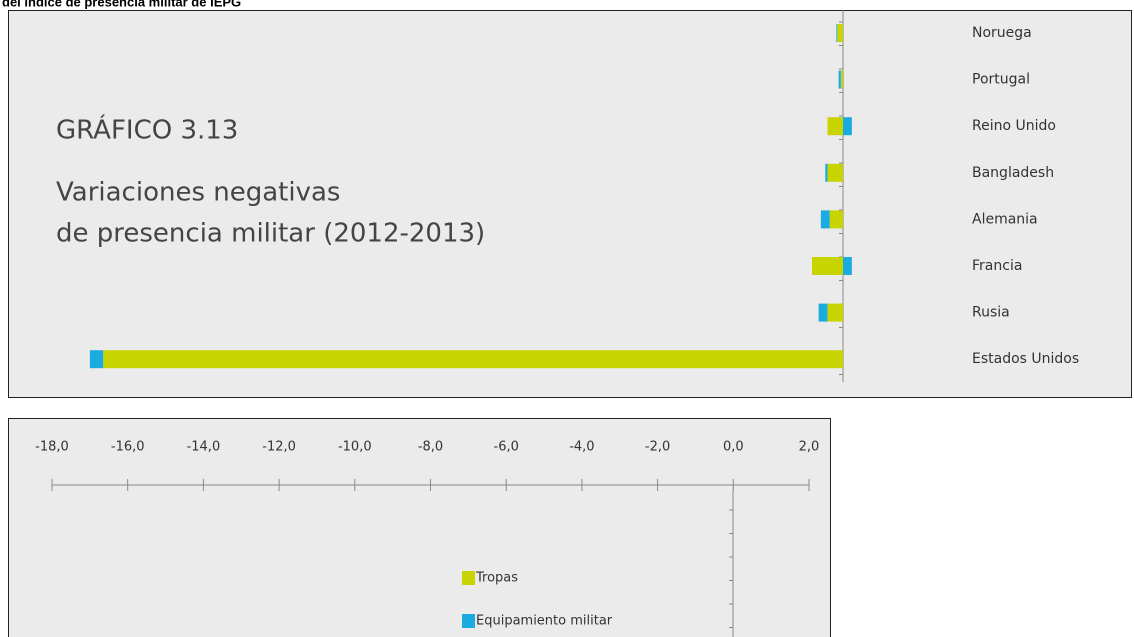 This screenshot has width=1134, height=637. Describe the element at coordinates (991, 313) in the screenshot. I see `category-label: Rusia` at that location.